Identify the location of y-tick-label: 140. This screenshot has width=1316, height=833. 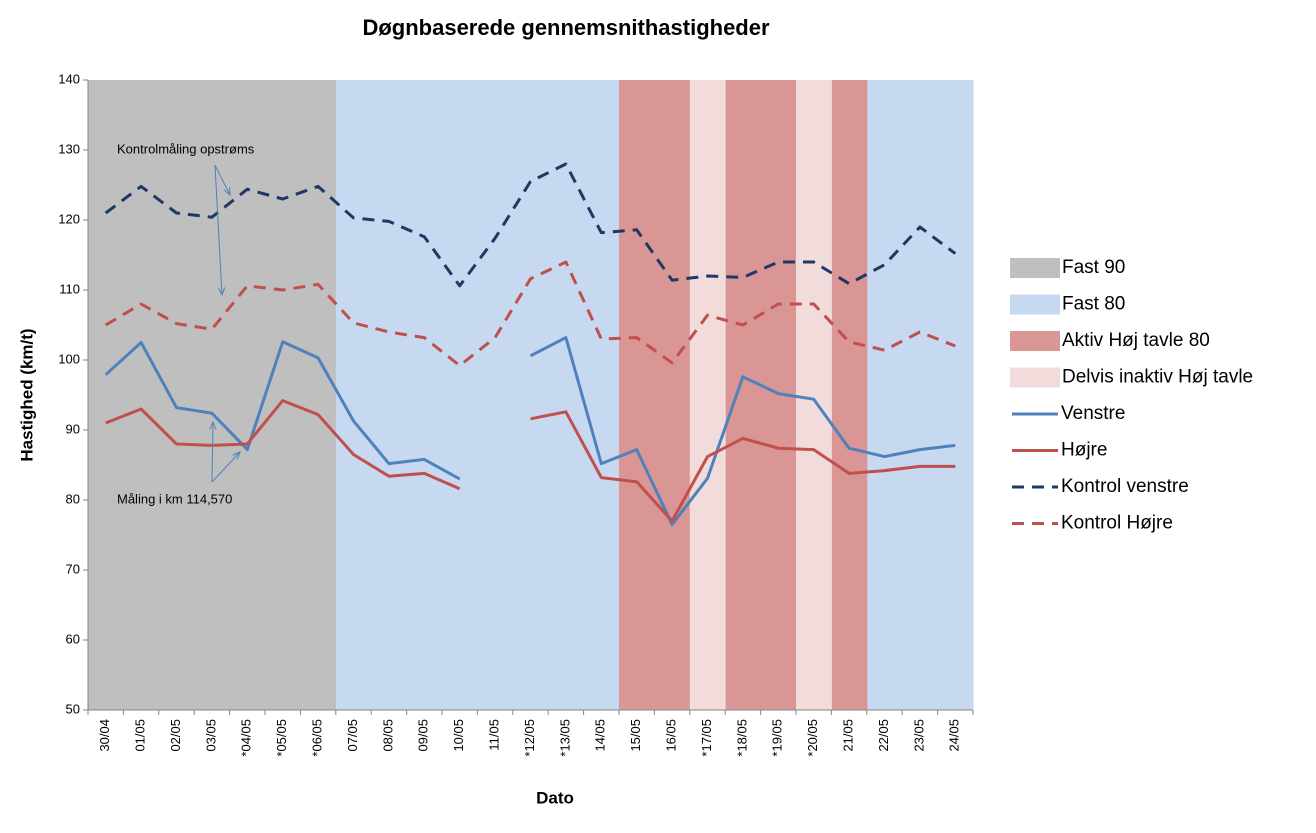
(69, 78).